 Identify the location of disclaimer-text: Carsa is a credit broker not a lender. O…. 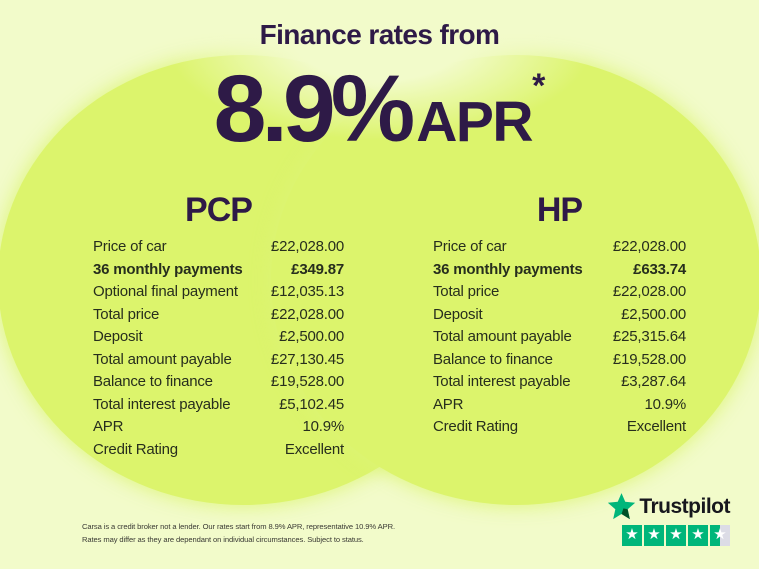
(238, 533).